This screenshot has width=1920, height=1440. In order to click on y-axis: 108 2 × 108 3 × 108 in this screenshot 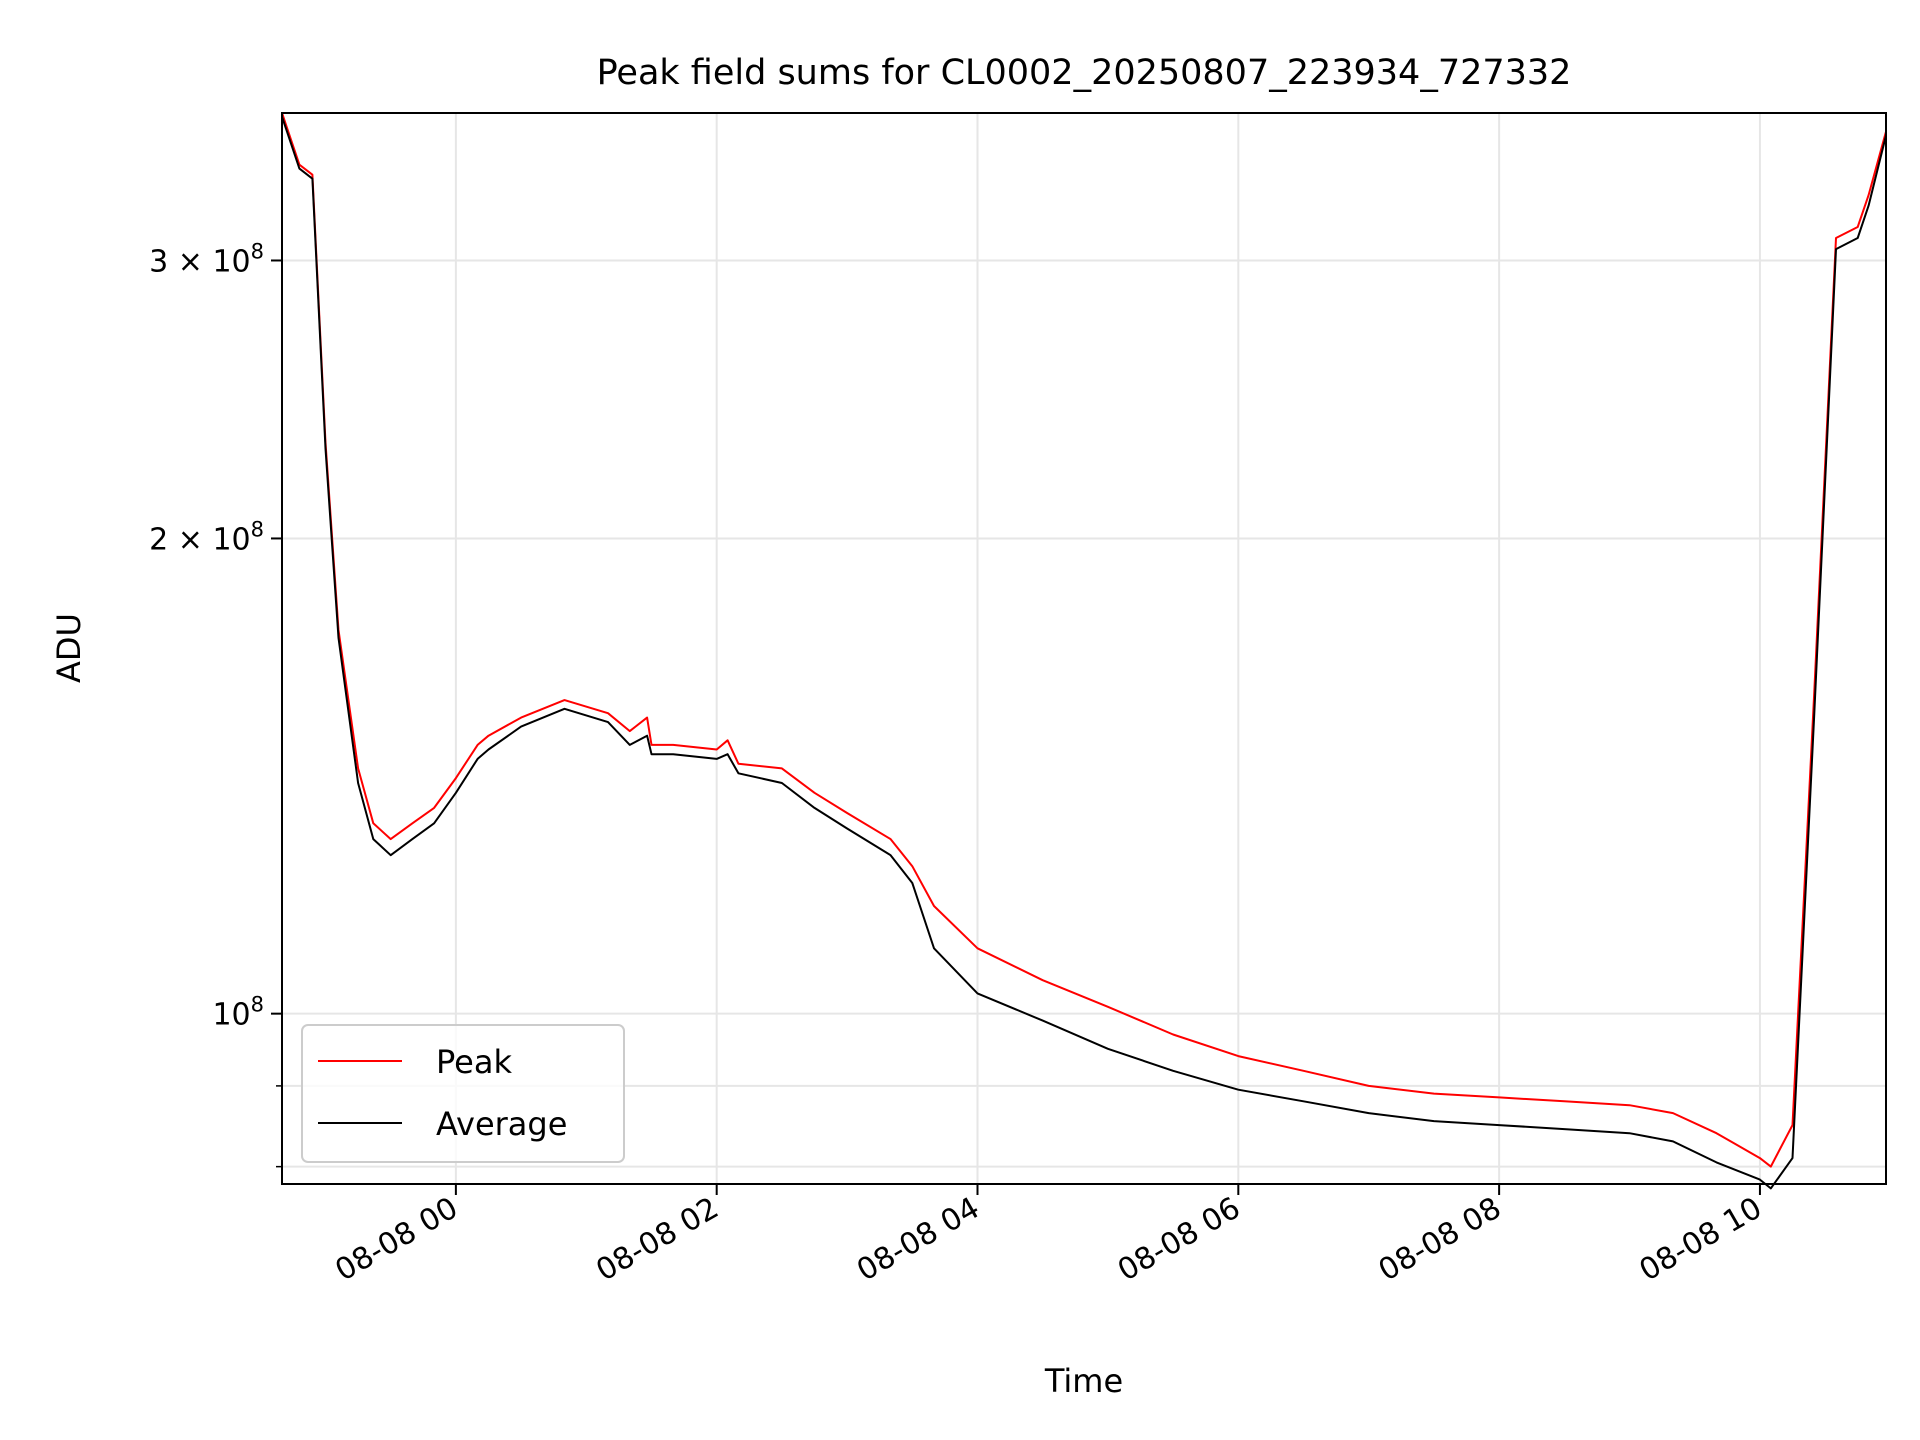, I will do `click(215, 703)`.